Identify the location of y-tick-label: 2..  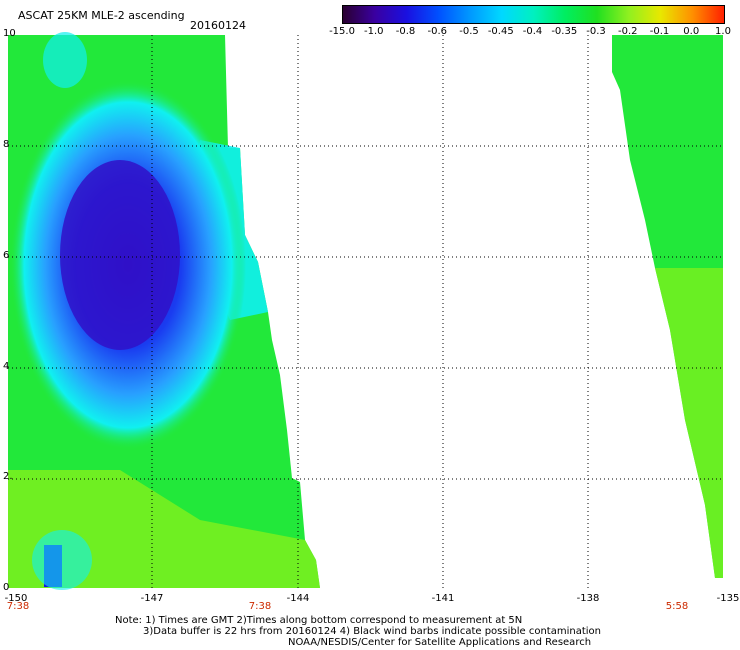
(8, 476).